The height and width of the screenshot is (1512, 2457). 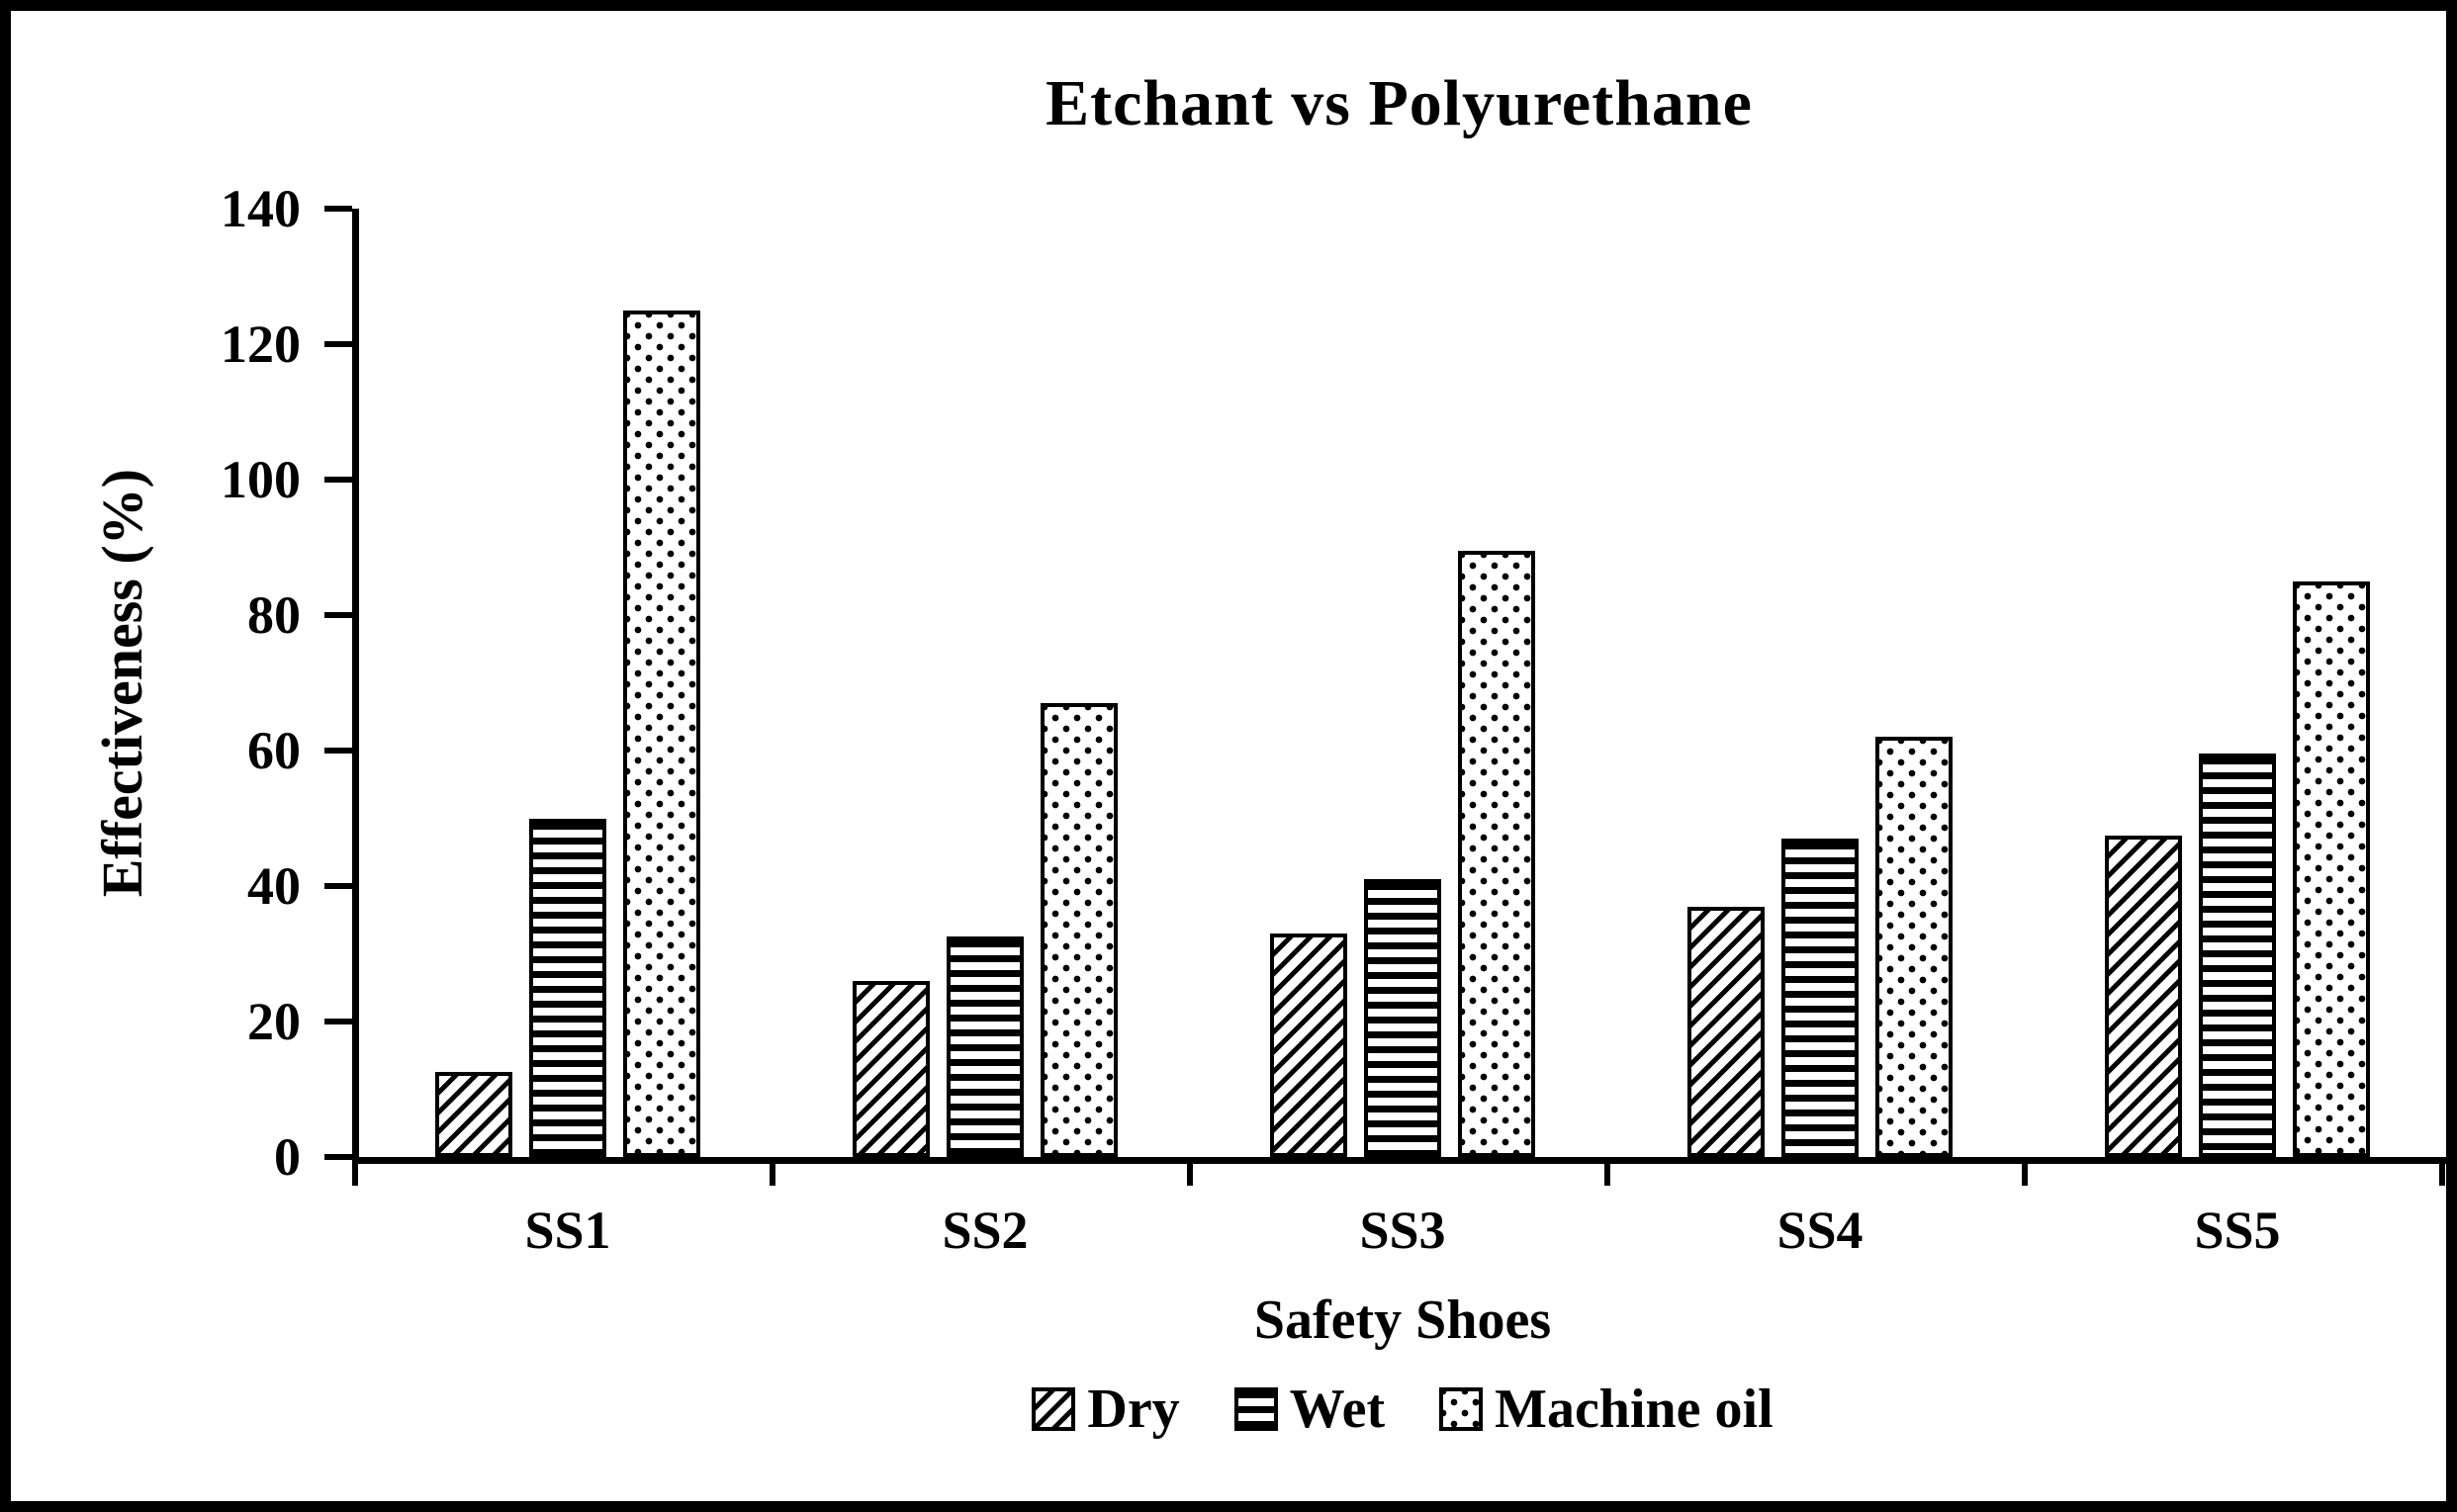 I want to click on bar-dry-ss2, so click(x=891, y=1068).